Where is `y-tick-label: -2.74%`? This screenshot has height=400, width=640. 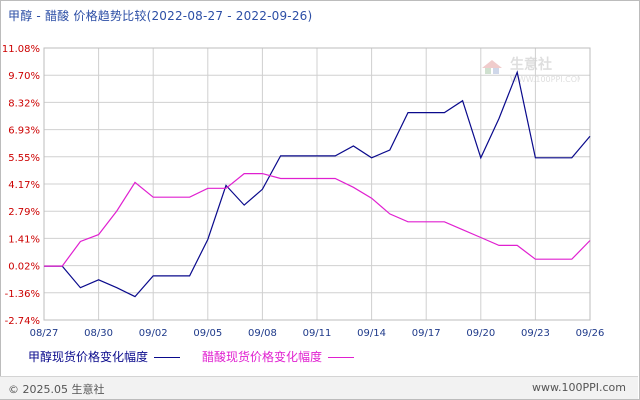 y-tick-label: -2.74% is located at coordinates (22, 321).